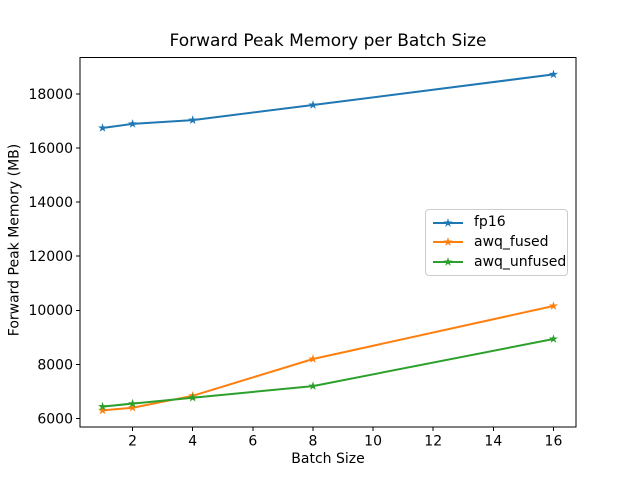 This screenshot has height=480, width=640. What do you see at coordinates (511, 241) in the screenshot?
I see `legend-label: awq_fused` at bounding box center [511, 241].